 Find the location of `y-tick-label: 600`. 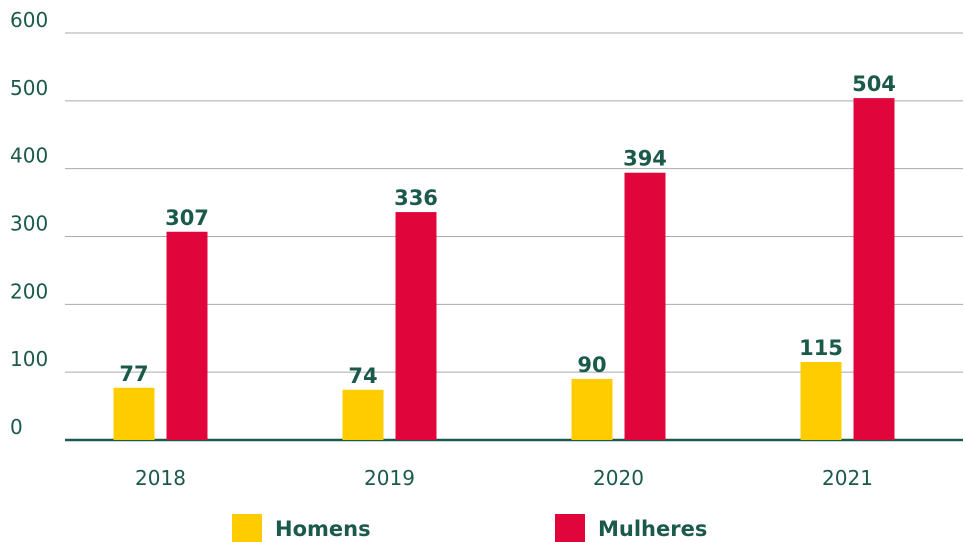

y-tick-label: 600 is located at coordinates (29, 20).